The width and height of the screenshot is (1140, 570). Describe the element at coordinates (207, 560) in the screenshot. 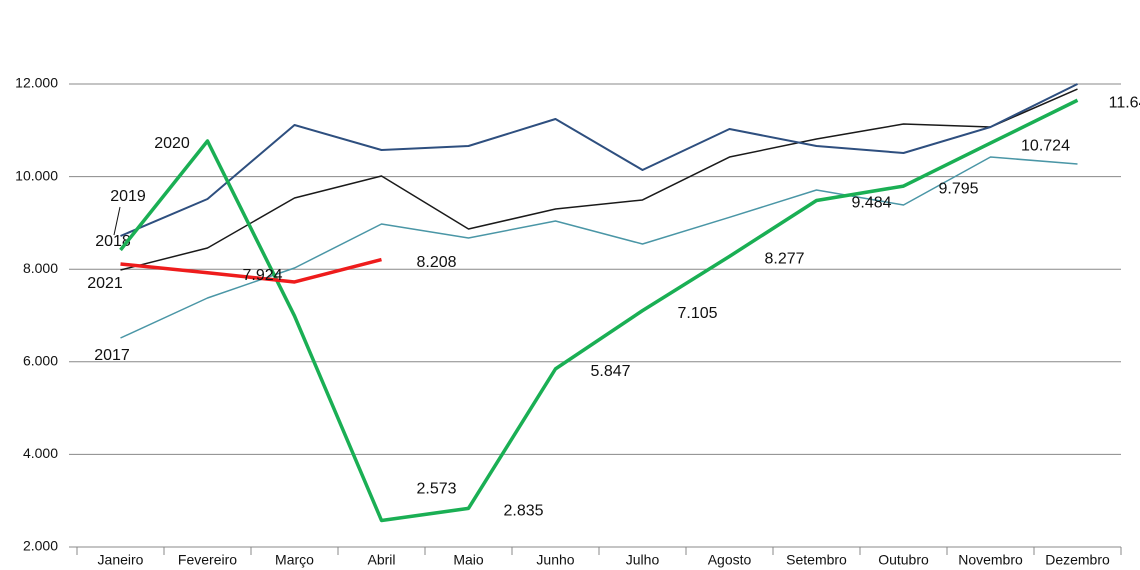

I see `x-tick-label: Fevereiro` at that location.